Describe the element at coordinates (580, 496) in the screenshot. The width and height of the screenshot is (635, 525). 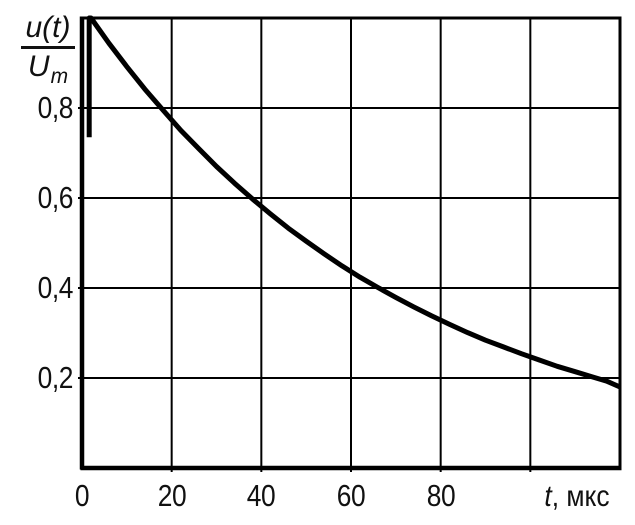
I see `x-axis-label-unit: , мкс` at that location.